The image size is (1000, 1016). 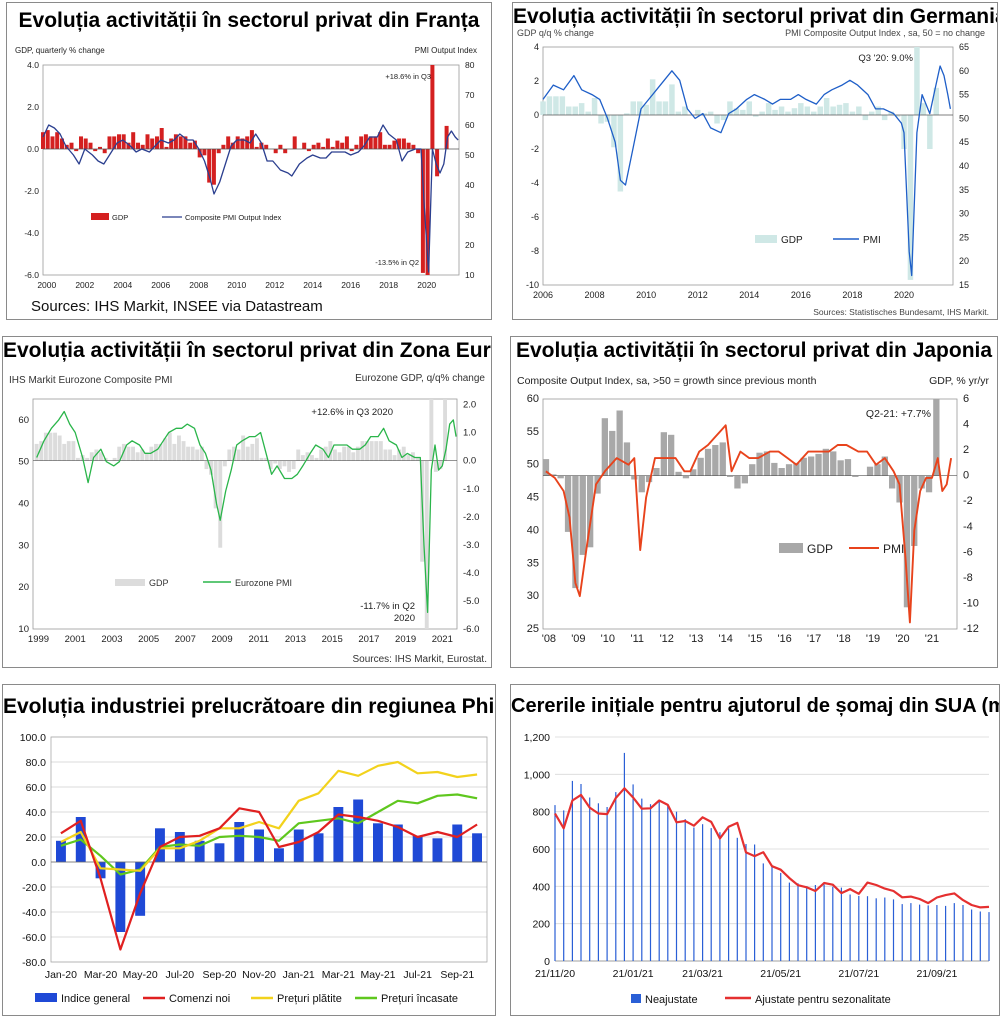 I want to click on x-tick-label: 2019, so click(x=405, y=639).